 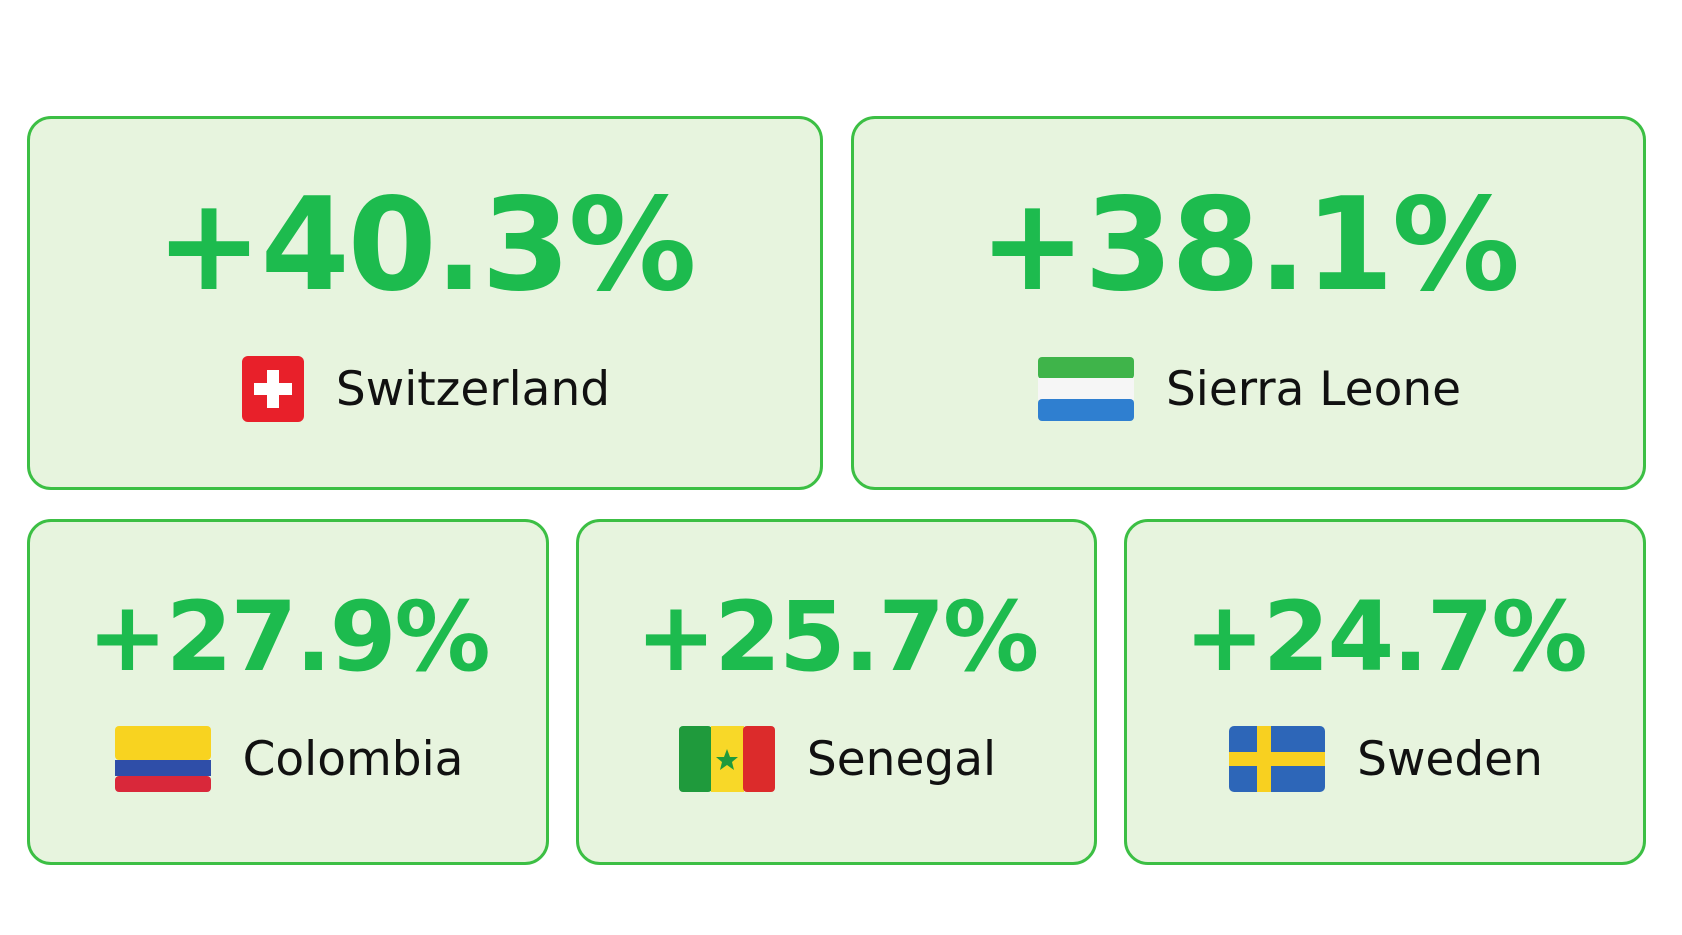 I want to click on country-name: Sweden, so click(x=1450, y=759).